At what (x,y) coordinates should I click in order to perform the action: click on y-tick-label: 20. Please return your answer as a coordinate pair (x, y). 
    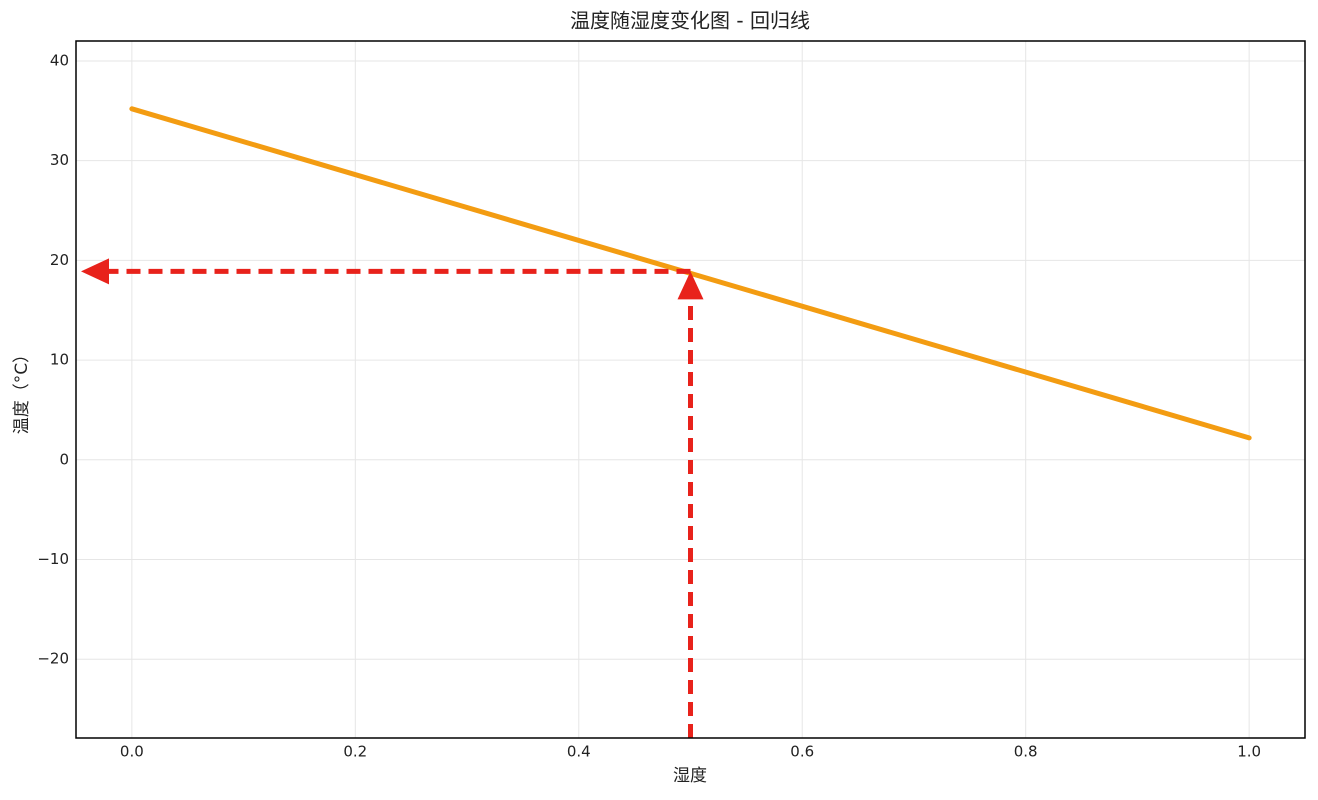
    Looking at the image, I should click on (59, 260).